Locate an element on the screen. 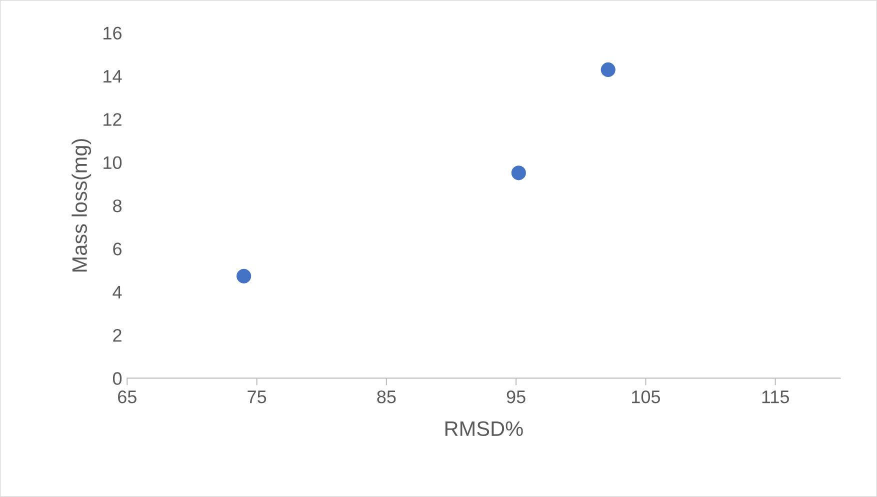  y-tick-label: 8 is located at coordinates (117, 205).